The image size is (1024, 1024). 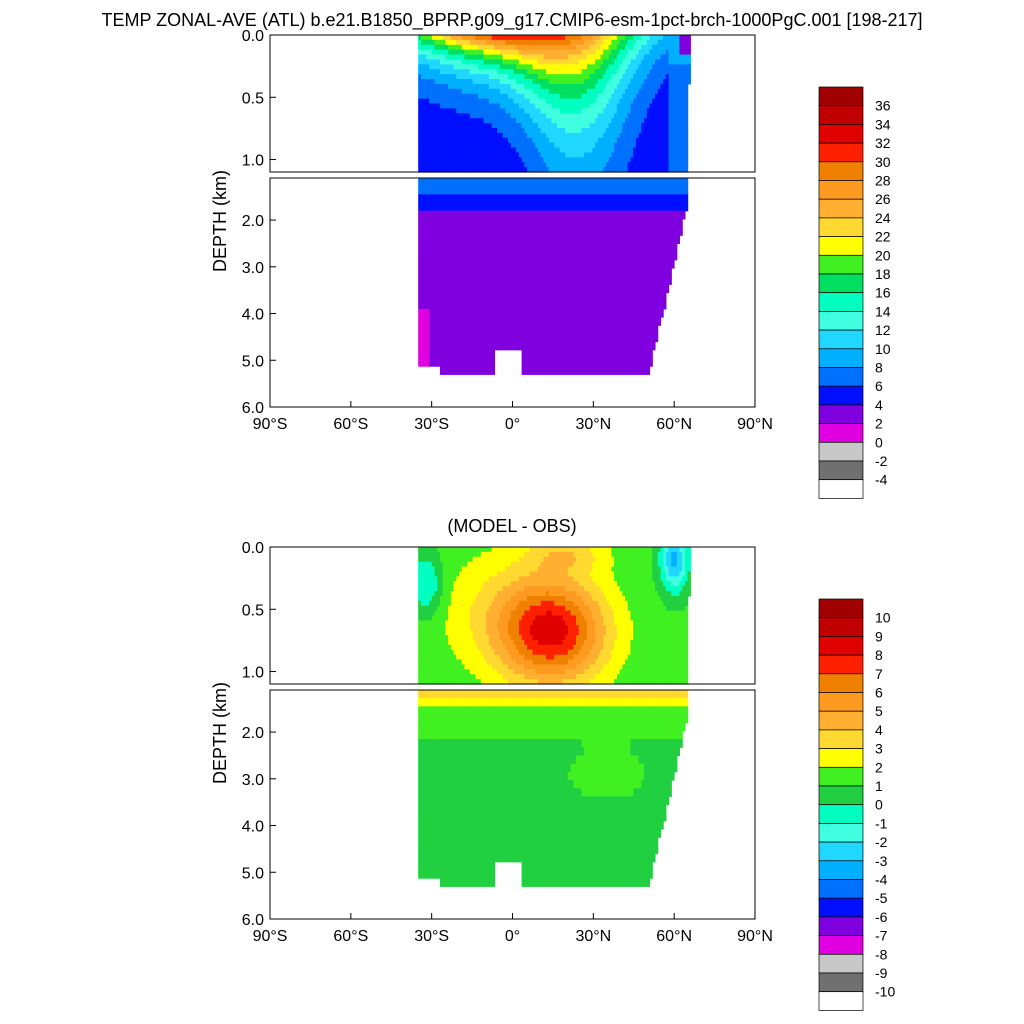 I want to click on field-lower, so click(x=553, y=276).